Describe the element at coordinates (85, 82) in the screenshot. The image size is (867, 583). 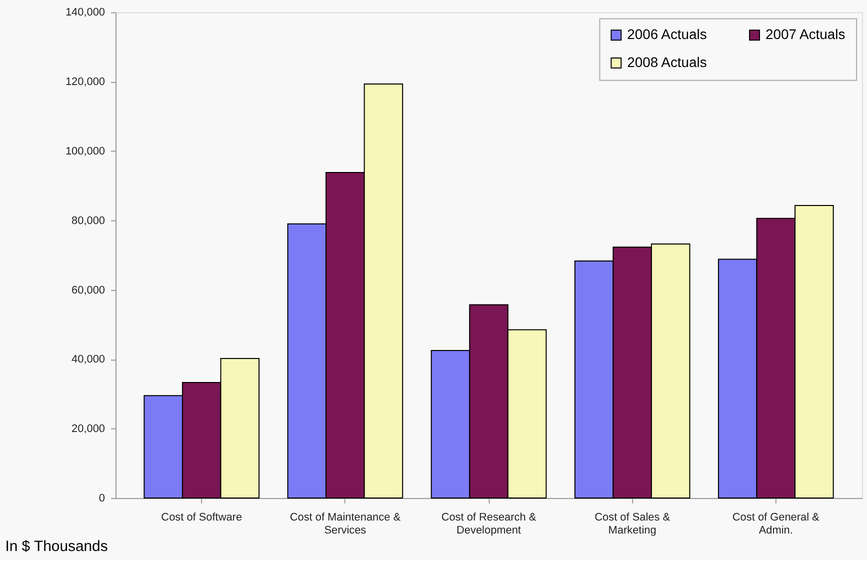
I see `y-tick-label: 120,000` at that location.